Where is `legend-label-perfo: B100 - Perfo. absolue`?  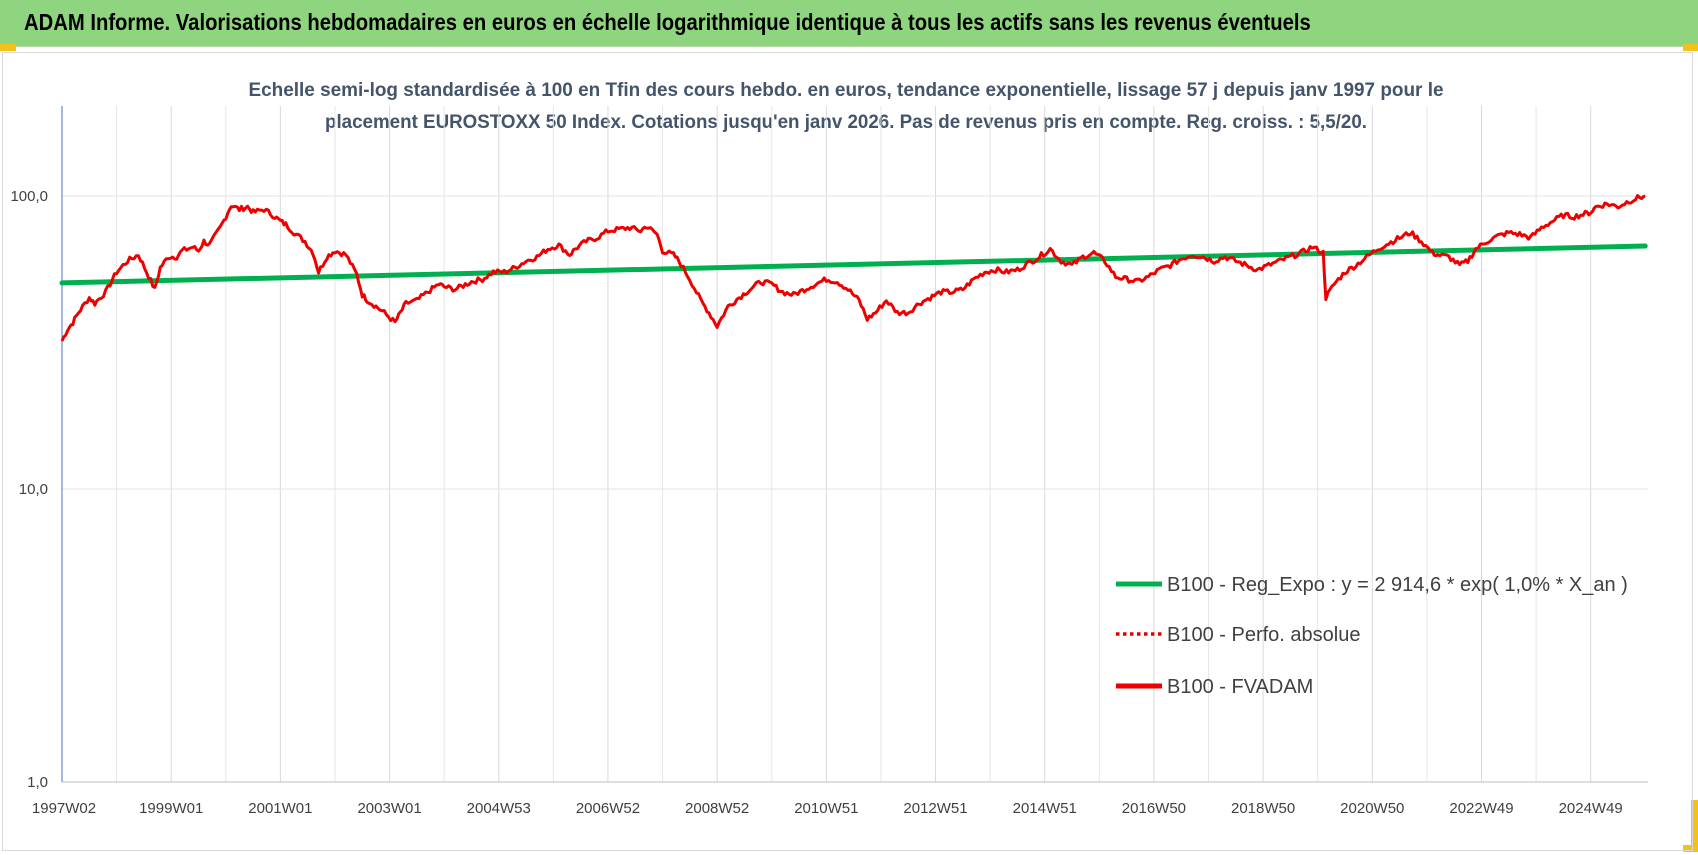 legend-label-perfo: B100 - Perfo. absolue is located at coordinates (1263, 635).